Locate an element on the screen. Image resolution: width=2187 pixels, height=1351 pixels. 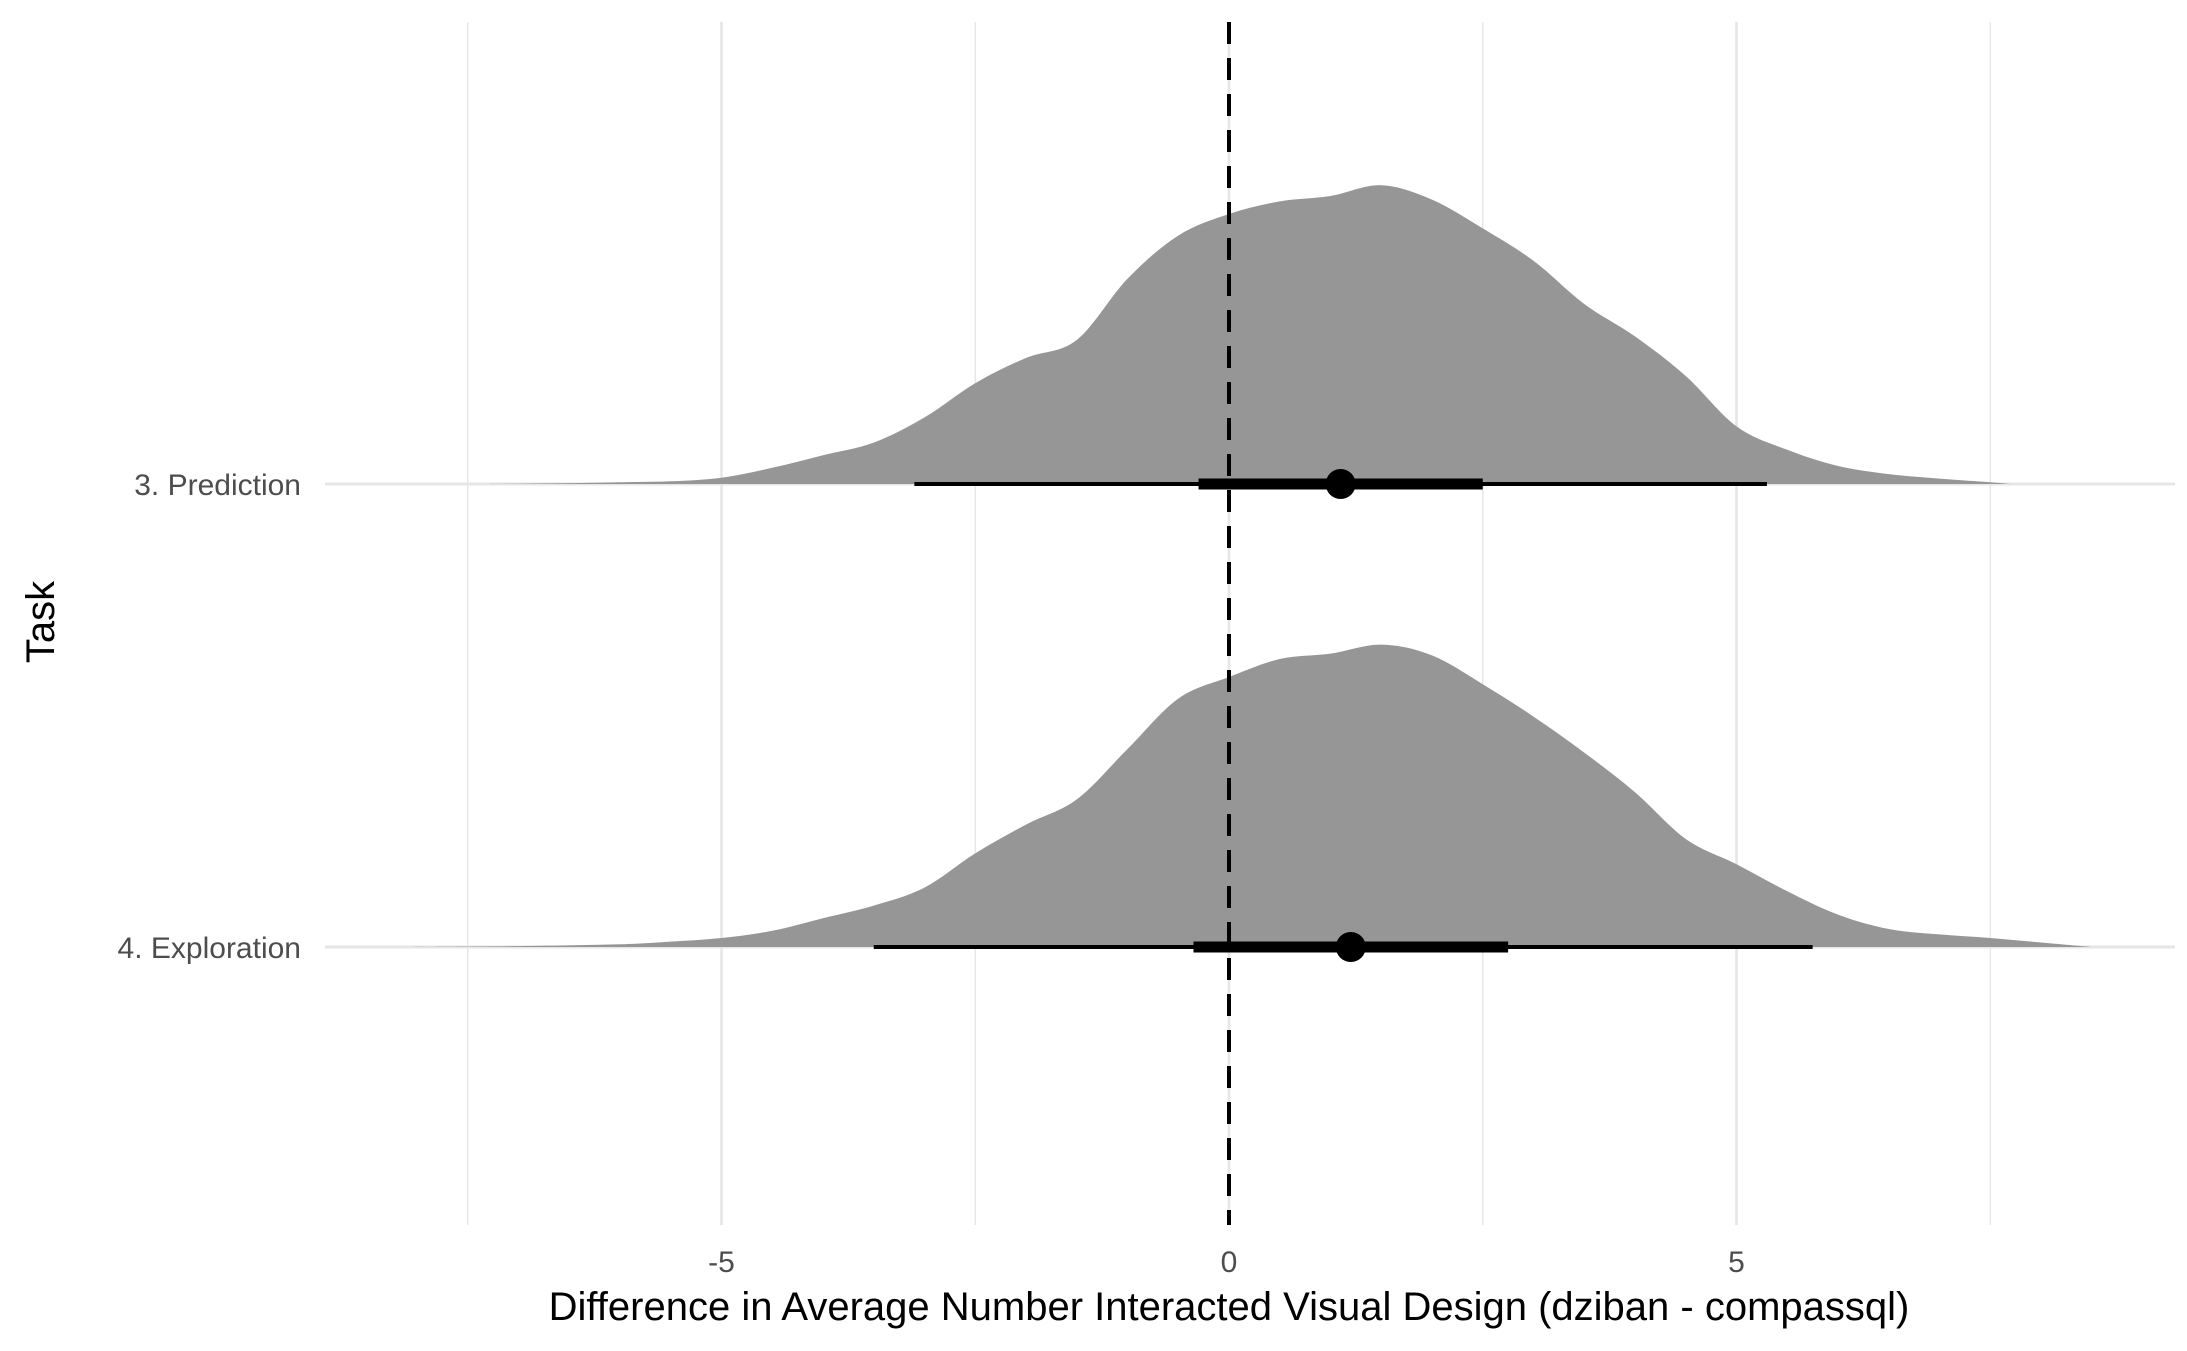
x-tick-label: 0 is located at coordinates (1229, 1262).